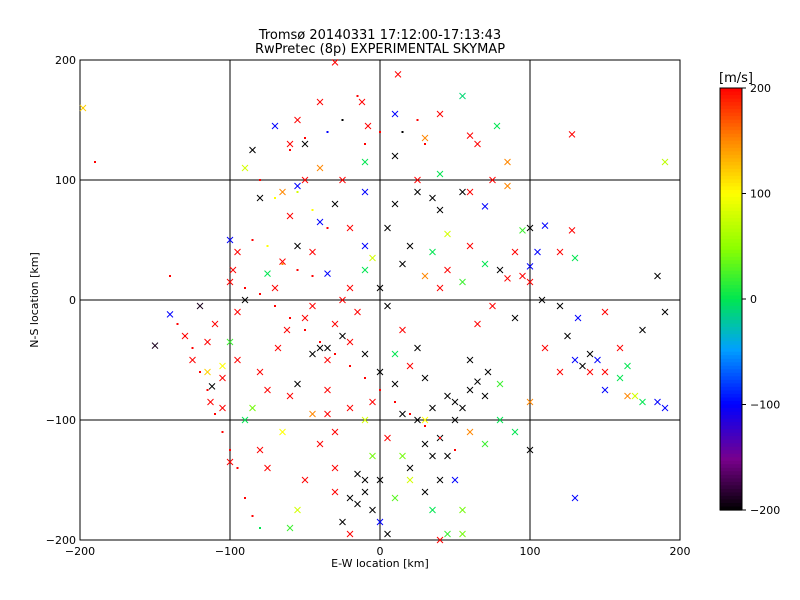 The width and height of the screenshot is (800, 600). Describe the element at coordinates (380, 49) in the screenshot. I see `chart-subtitle: RwPretec (8p) EXPERIMENTAL SKYMAP` at that location.